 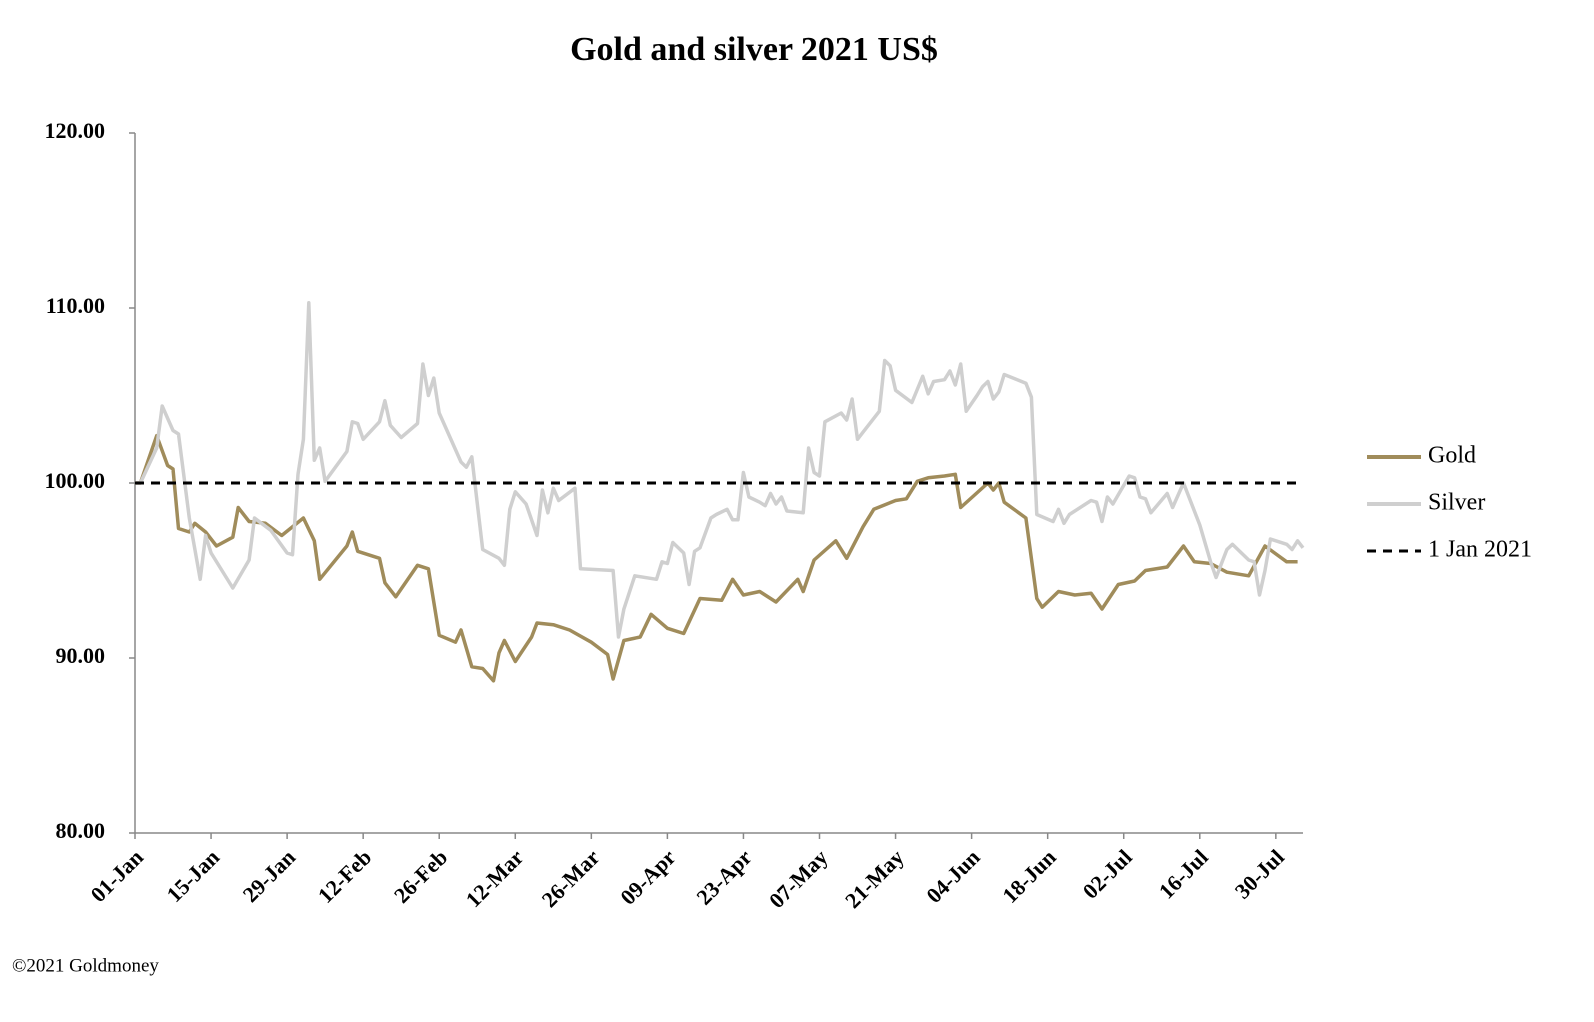 What do you see at coordinates (420, 875) in the screenshot?
I see `x-tick-label: 26-Feb` at bounding box center [420, 875].